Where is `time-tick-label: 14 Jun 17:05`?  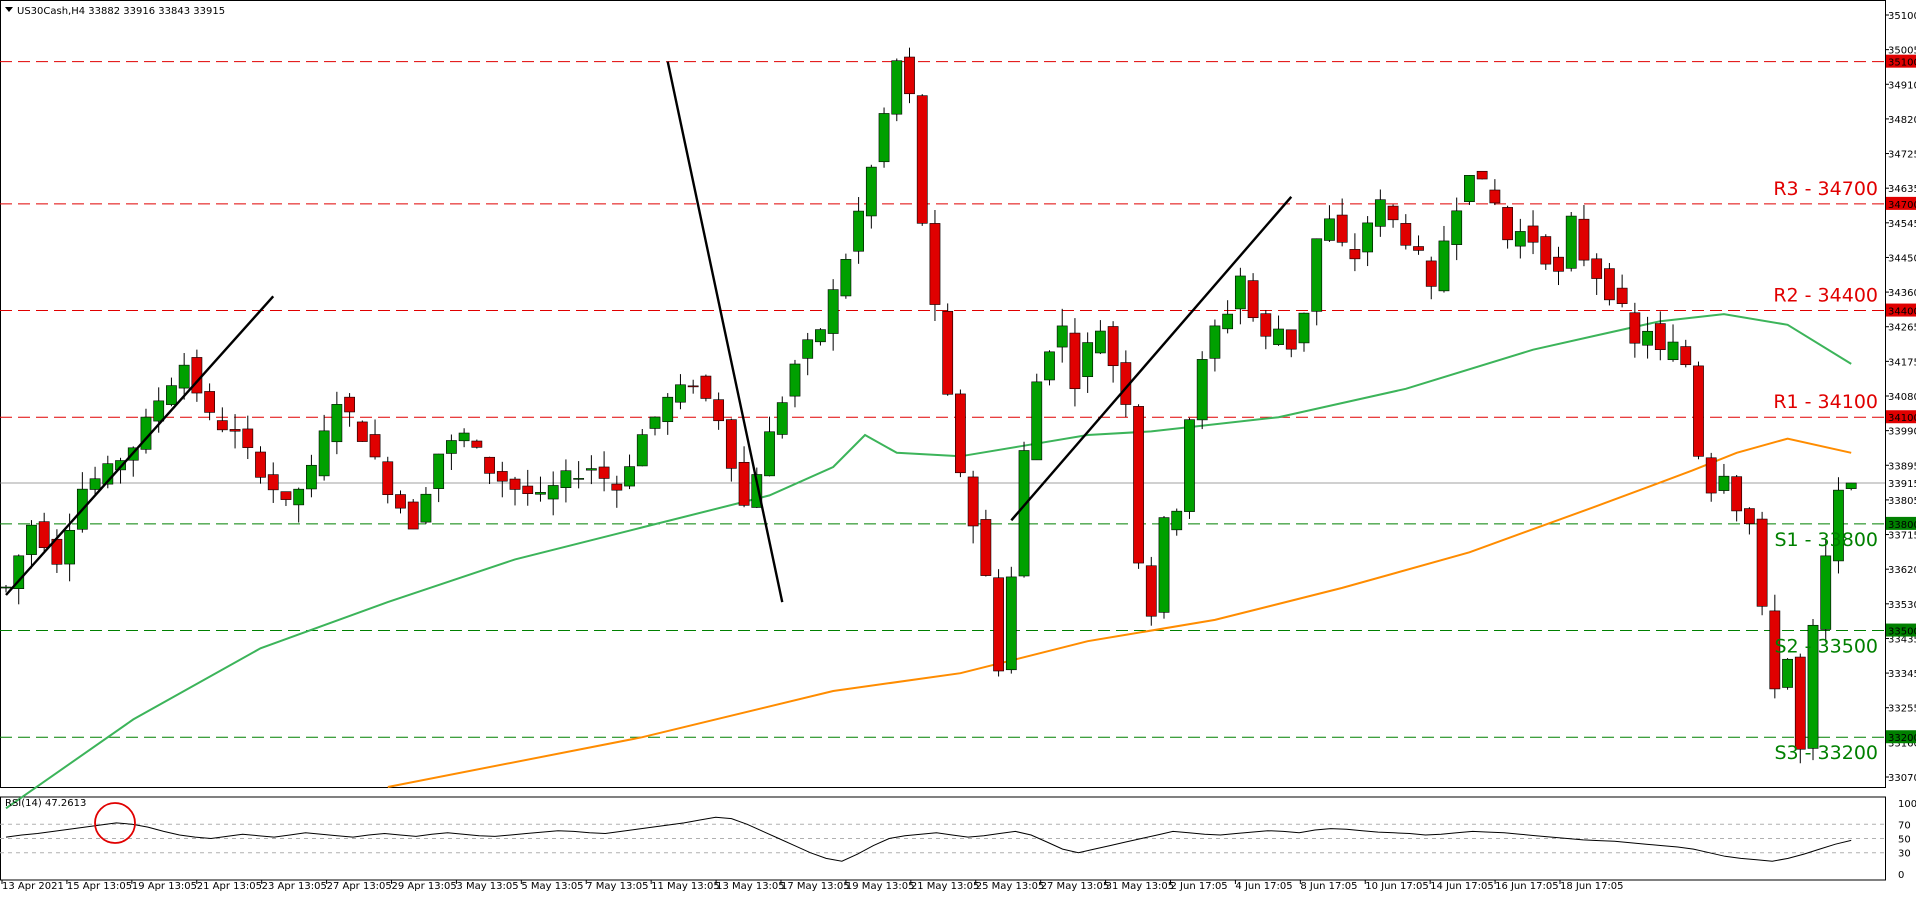
time-tick-label: 14 Jun 17:05 is located at coordinates (1462, 886).